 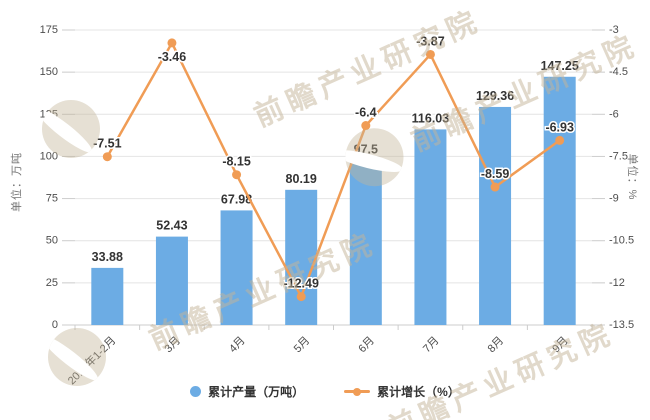 What do you see at coordinates (107, 144) in the screenshot?
I see `line-value-label: -7.51` at bounding box center [107, 144].